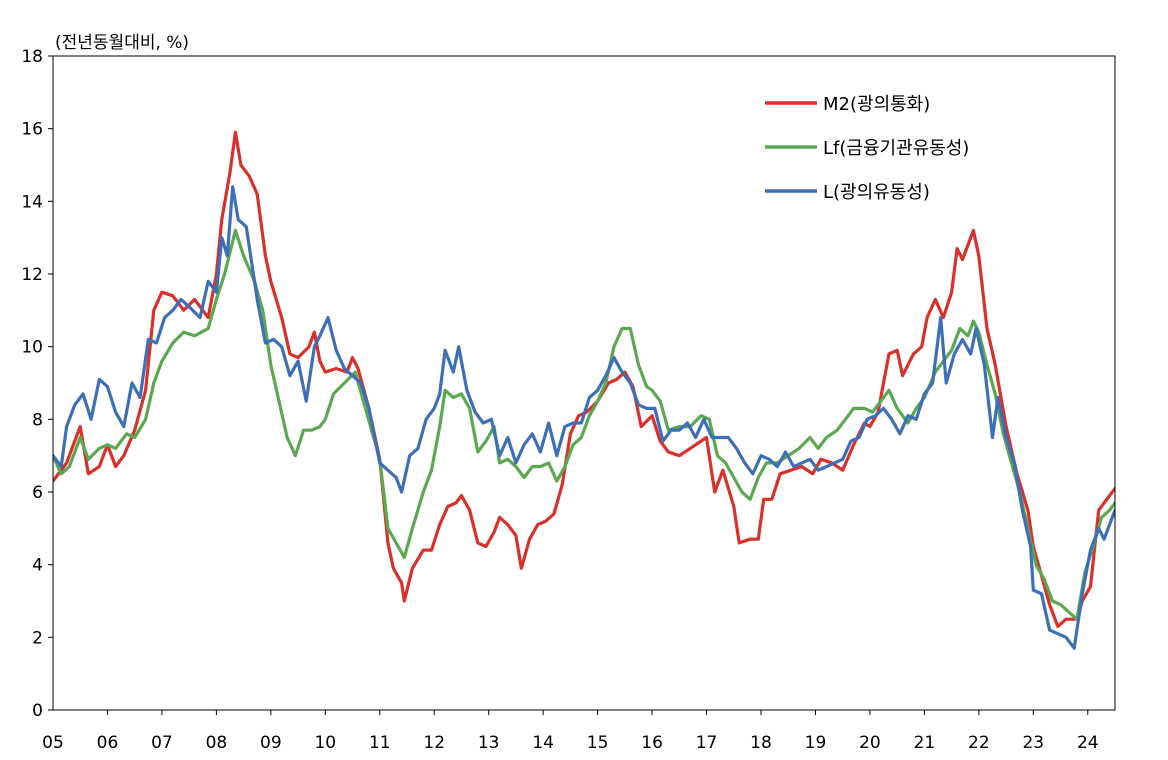 The height and width of the screenshot is (760, 1168). I want to click on x-tick-label: 13, so click(489, 743).